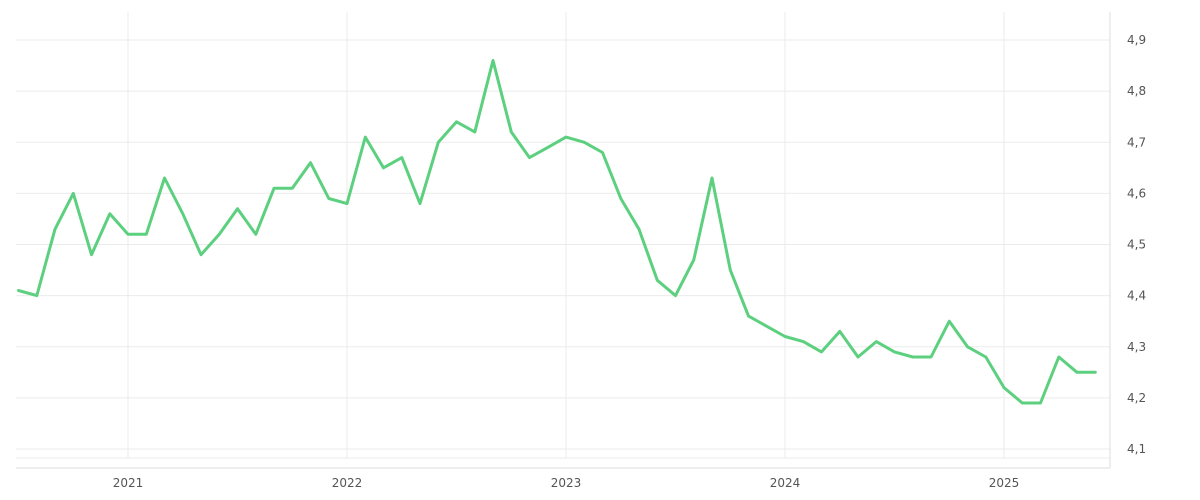 The height and width of the screenshot is (500, 1200). I want to click on y-tick-label: 4,5, so click(1136, 245).